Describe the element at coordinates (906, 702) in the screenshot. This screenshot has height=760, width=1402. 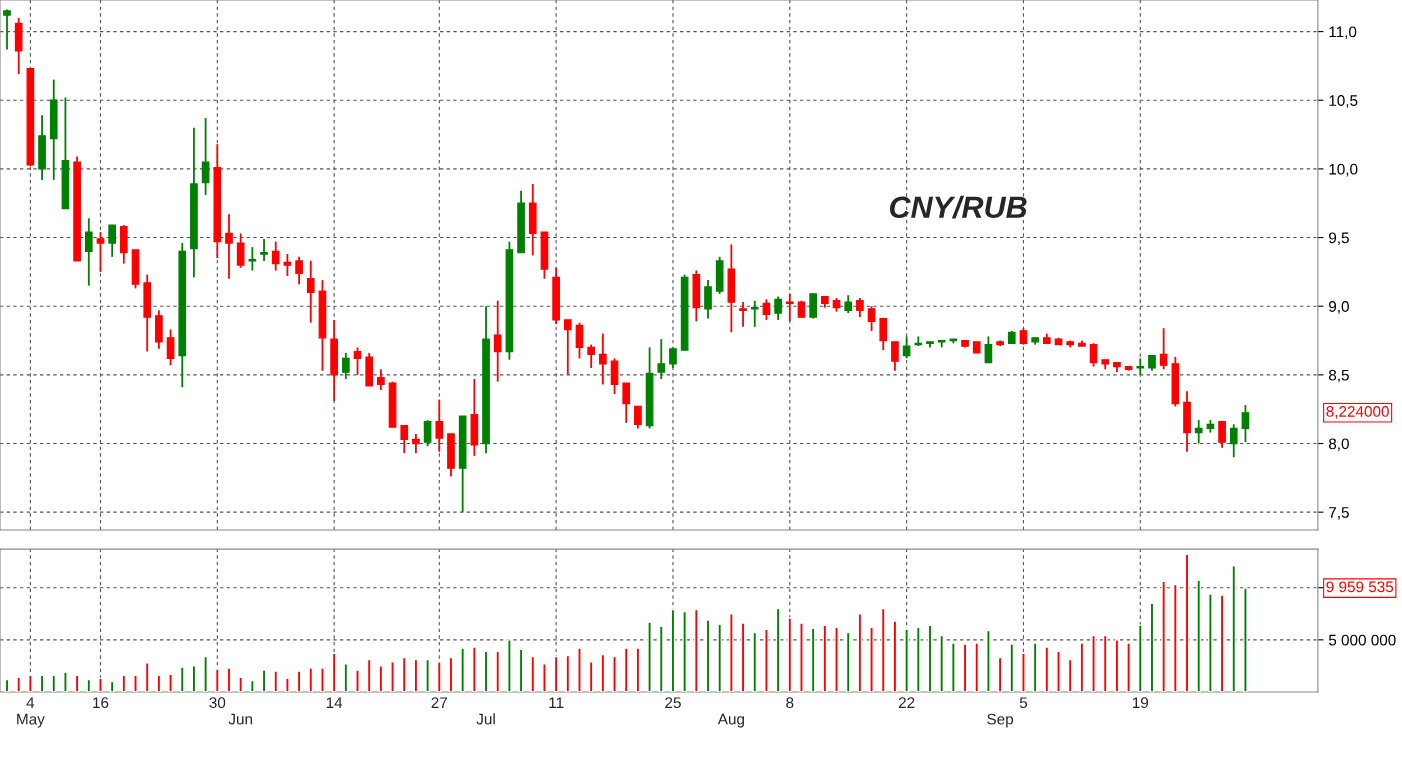
I see `x-tick-label: 22` at that location.